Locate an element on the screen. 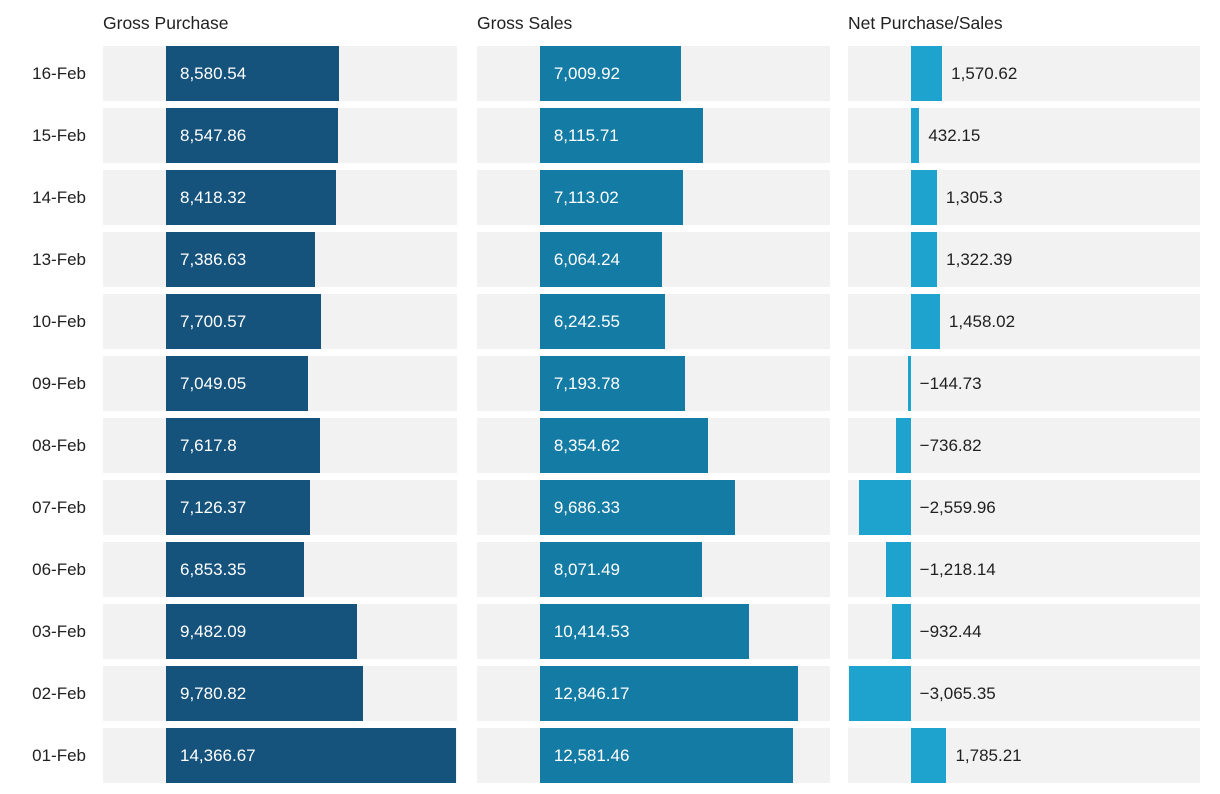 Image resolution: width=1220 pixels, height=794 pixels. gross-purchase-cell: 7,617.8 is located at coordinates (280, 445).